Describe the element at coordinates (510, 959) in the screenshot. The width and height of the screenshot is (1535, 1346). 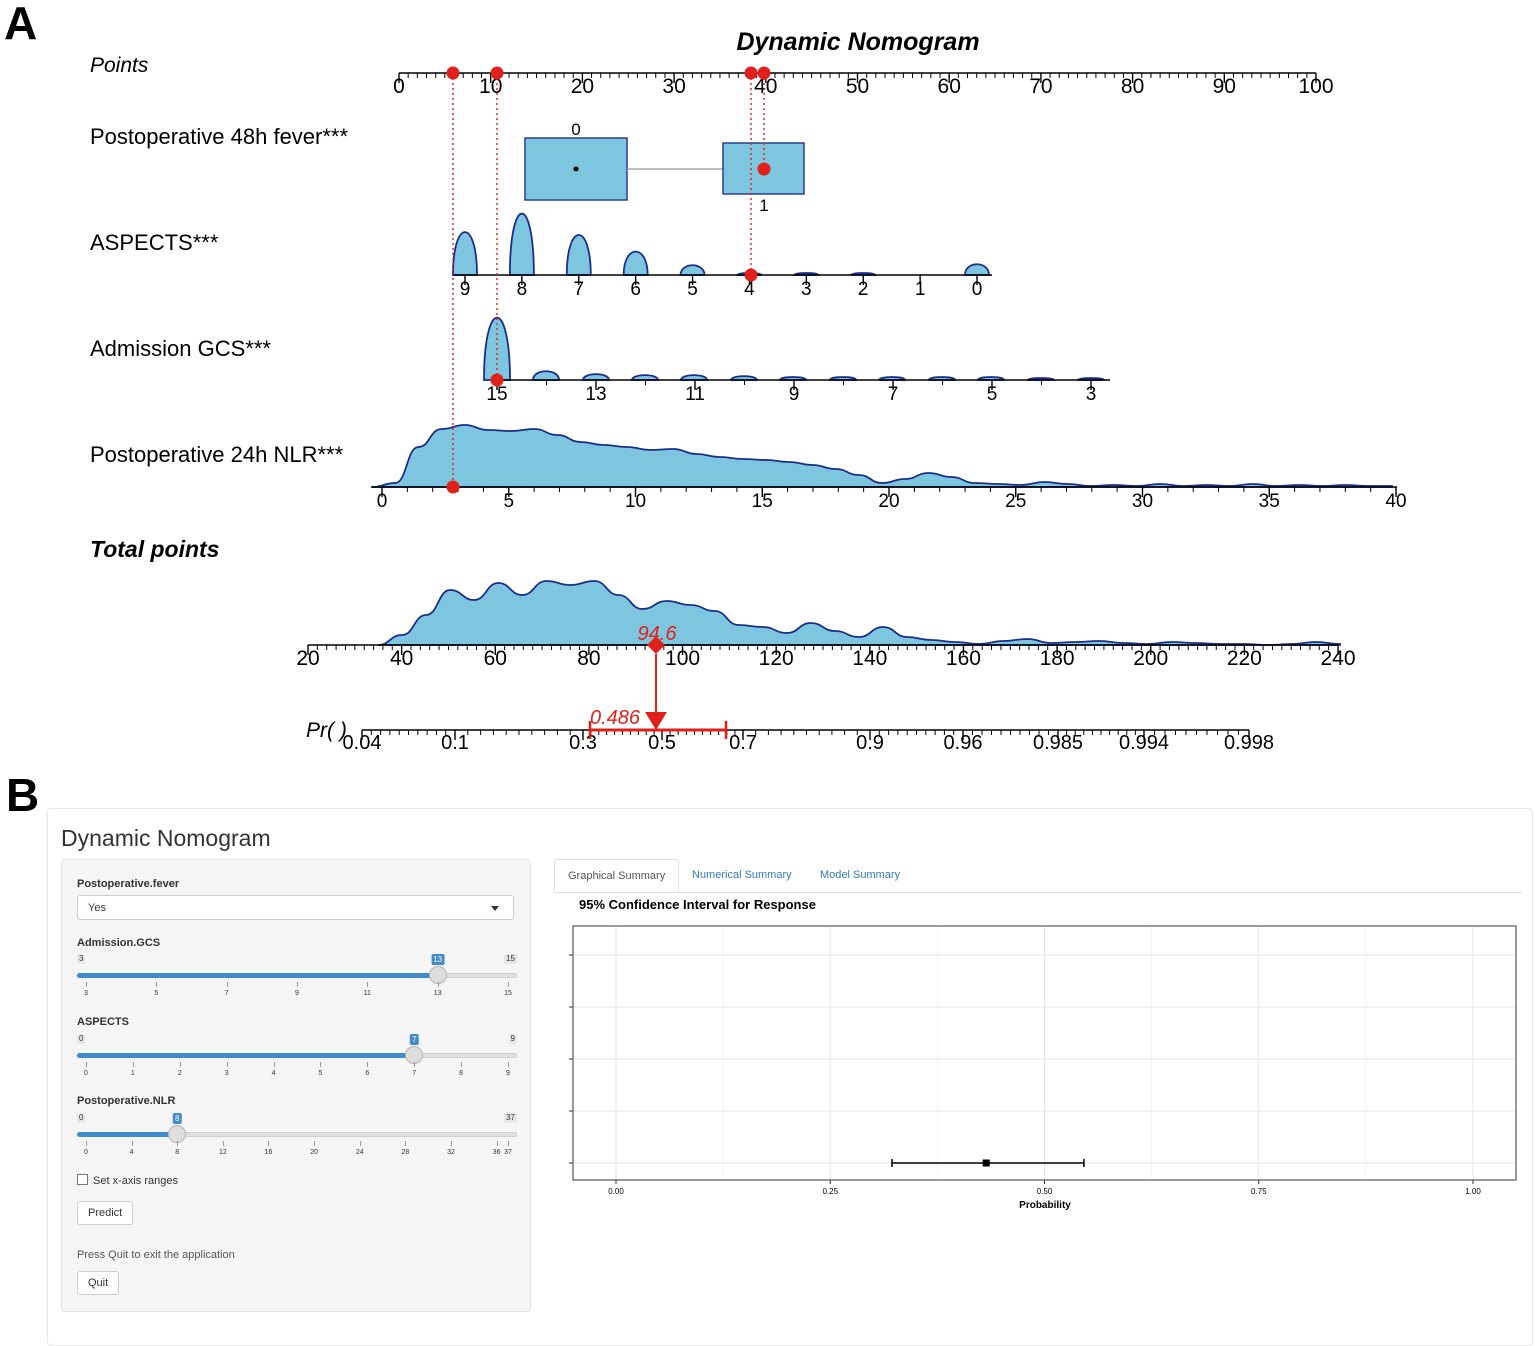
I see `slider-max-label: 15` at that location.